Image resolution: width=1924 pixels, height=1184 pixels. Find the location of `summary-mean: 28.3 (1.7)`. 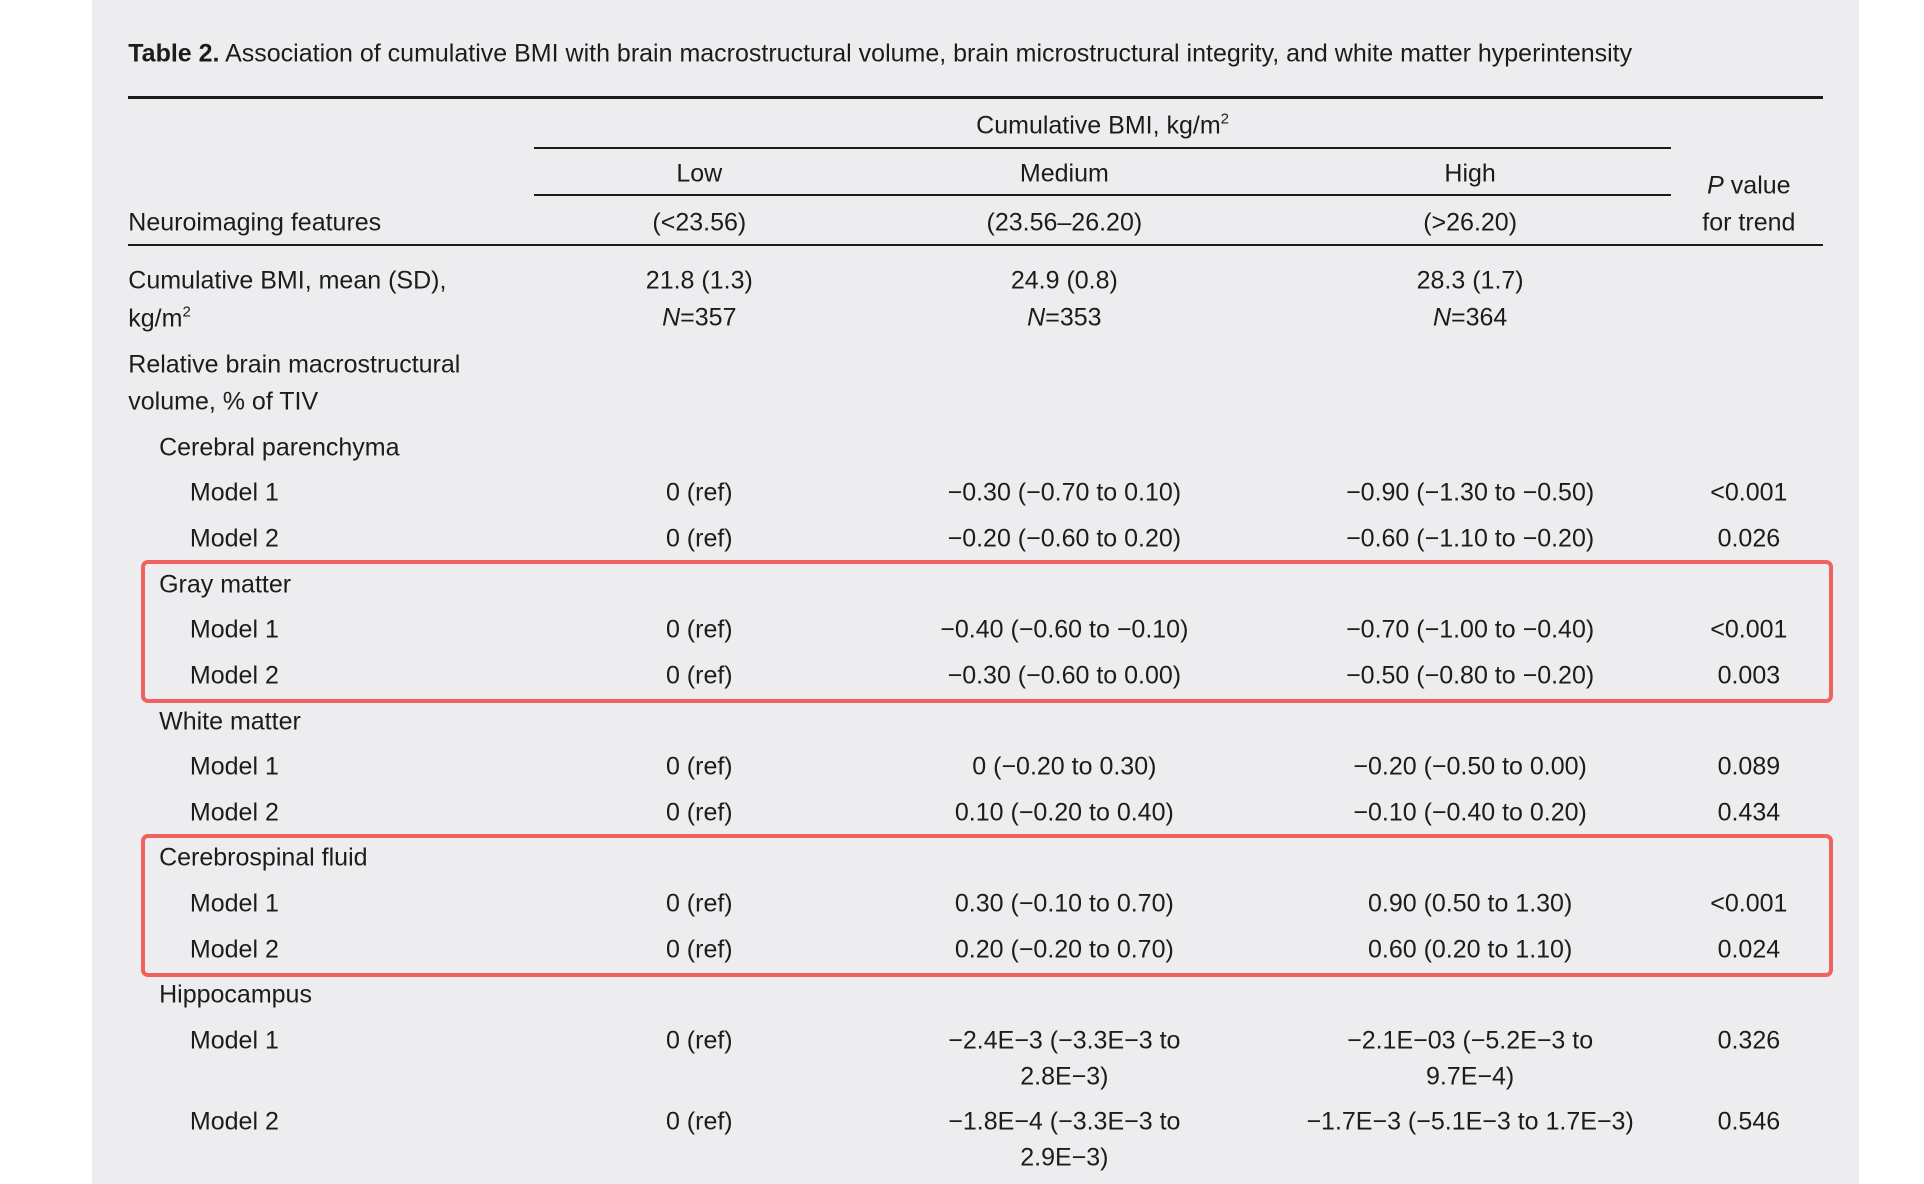

summary-mean: 28.3 (1.7) is located at coordinates (1470, 280).